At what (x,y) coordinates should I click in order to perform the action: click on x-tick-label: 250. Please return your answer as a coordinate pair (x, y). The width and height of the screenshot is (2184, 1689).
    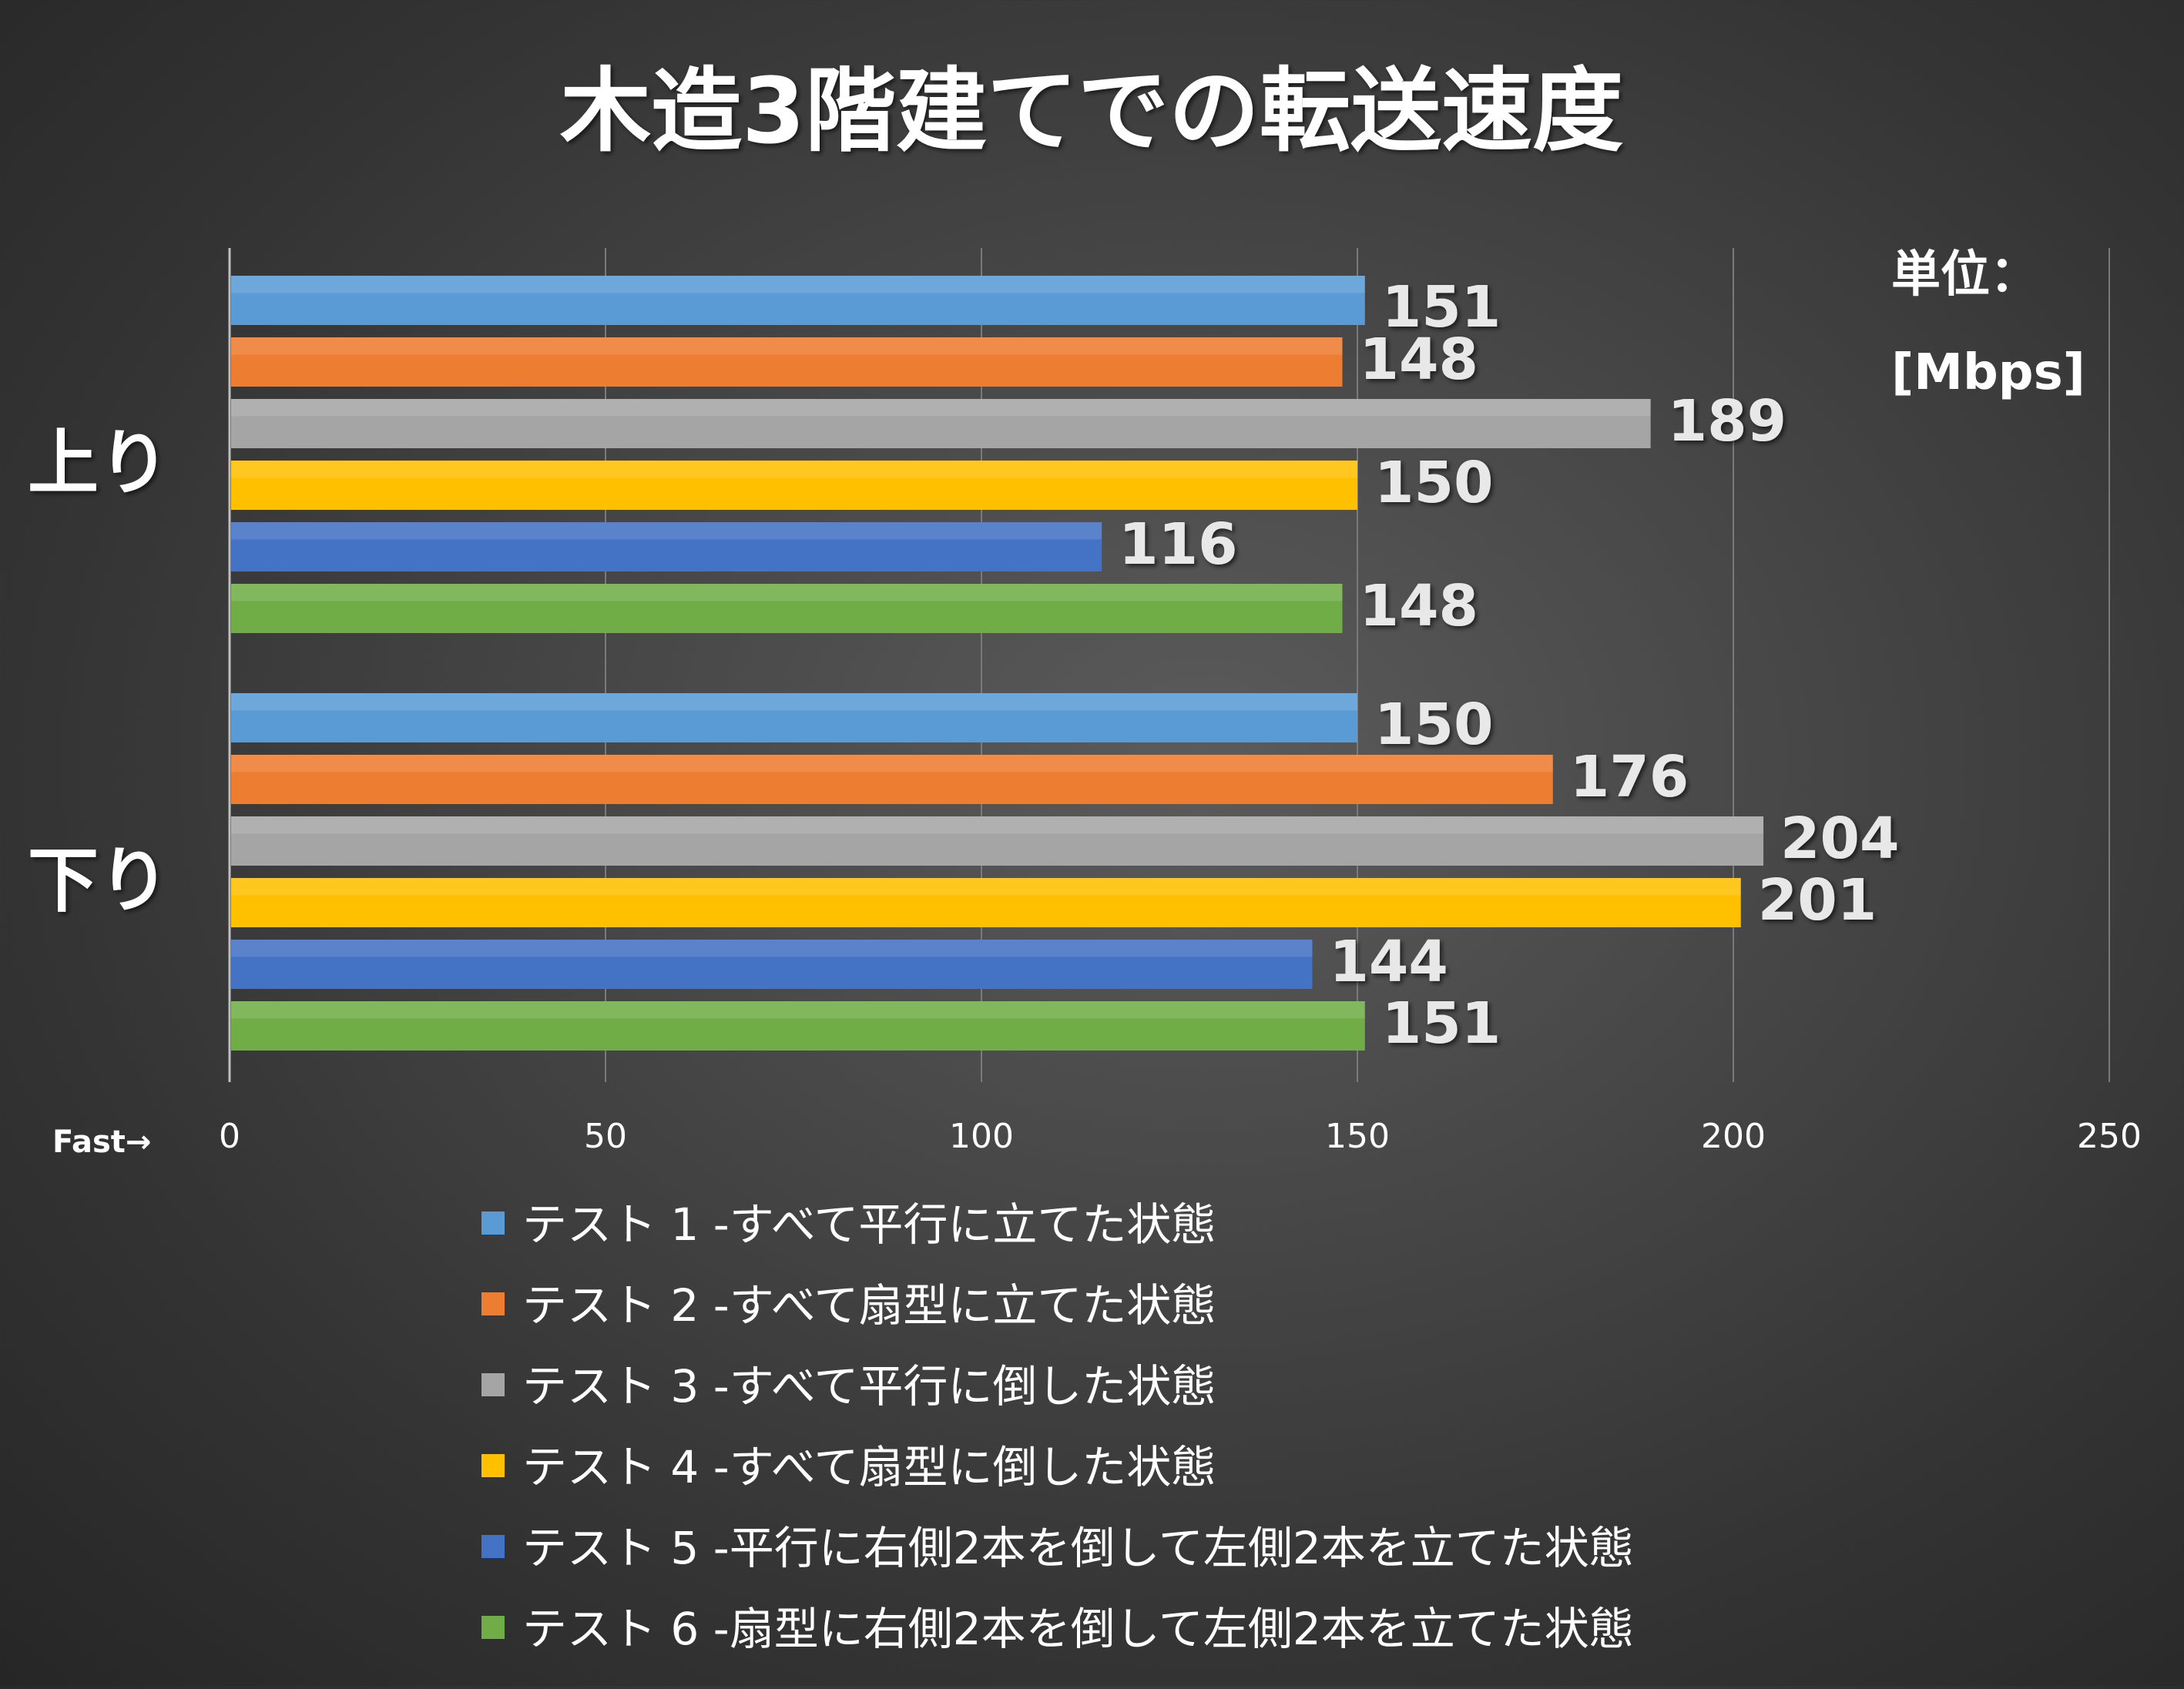
    Looking at the image, I should click on (2109, 1136).